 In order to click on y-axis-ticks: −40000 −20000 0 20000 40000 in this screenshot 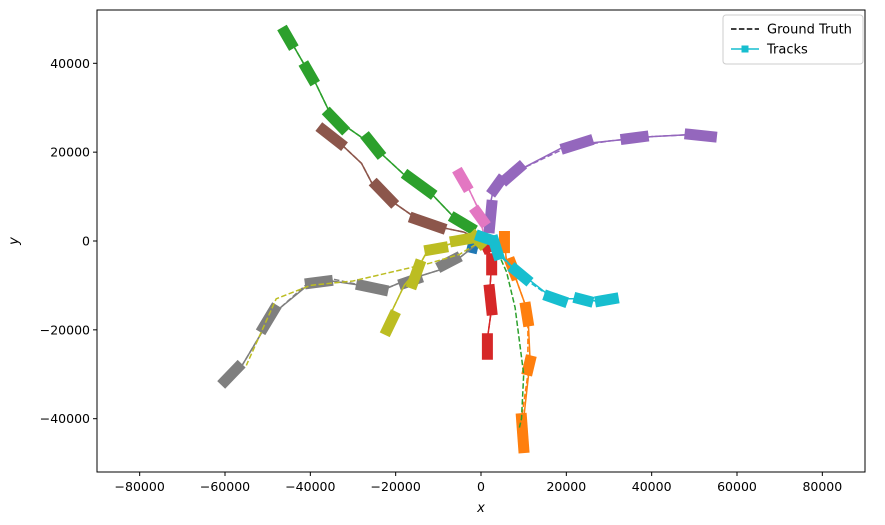, I will do `click(68, 241)`.